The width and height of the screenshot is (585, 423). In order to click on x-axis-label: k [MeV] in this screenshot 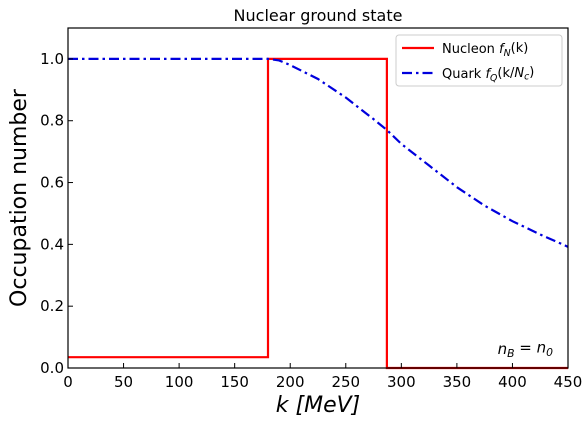, I will do `click(318, 405)`.